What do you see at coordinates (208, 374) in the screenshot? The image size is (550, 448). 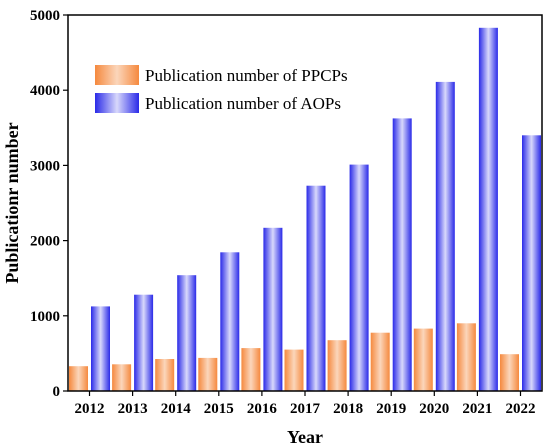 I see `ppcps-bar-2015` at bounding box center [208, 374].